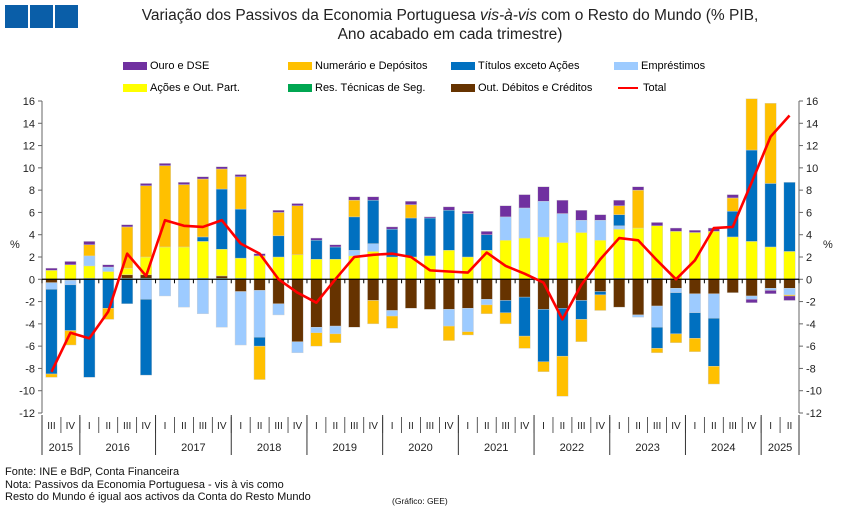  I want to click on y-tick-label-right: 16, so click(812, 102).